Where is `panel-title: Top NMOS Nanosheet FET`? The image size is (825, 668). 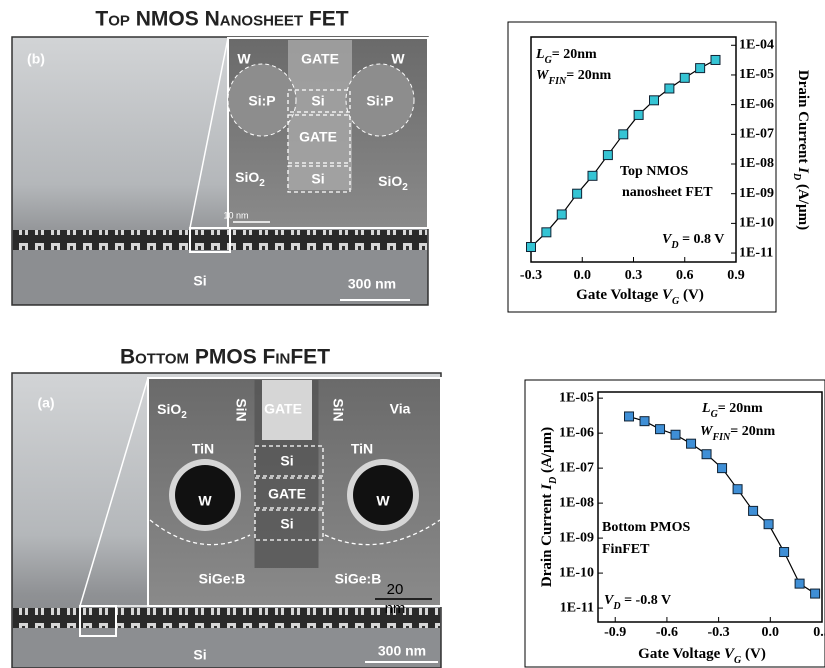
panel-title: Top NMOS Nanosheet FET is located at coordinates (221, 19).